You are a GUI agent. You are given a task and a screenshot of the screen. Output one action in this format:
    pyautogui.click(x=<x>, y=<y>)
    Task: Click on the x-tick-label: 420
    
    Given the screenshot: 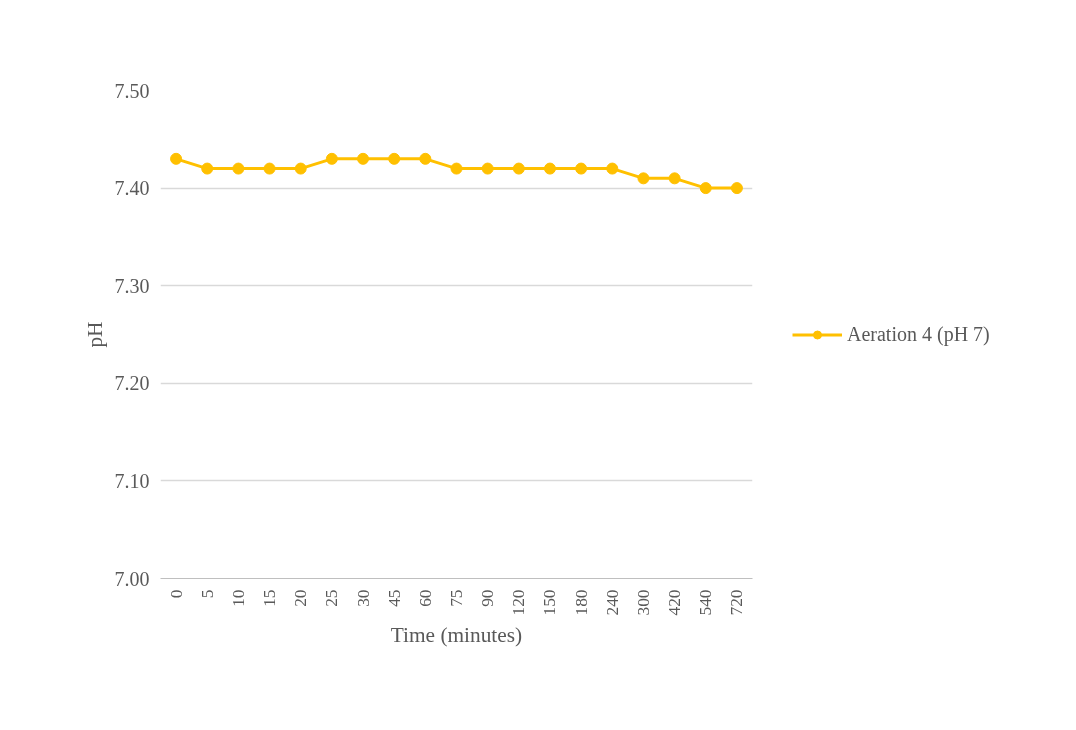 What is the action you would take?
    pyautogui.click(x=675, y=602)
    